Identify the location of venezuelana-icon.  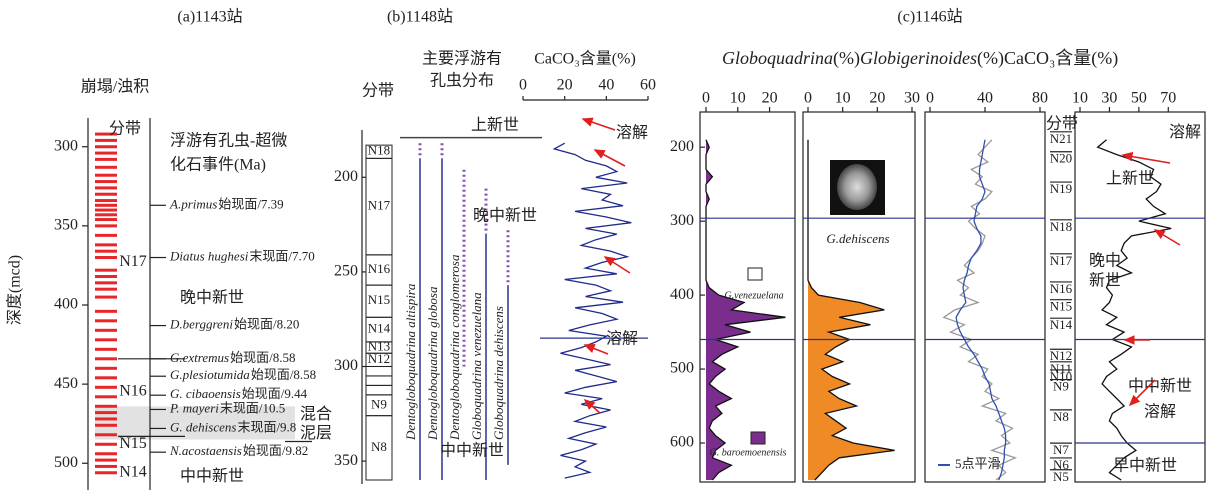
(755, 274).